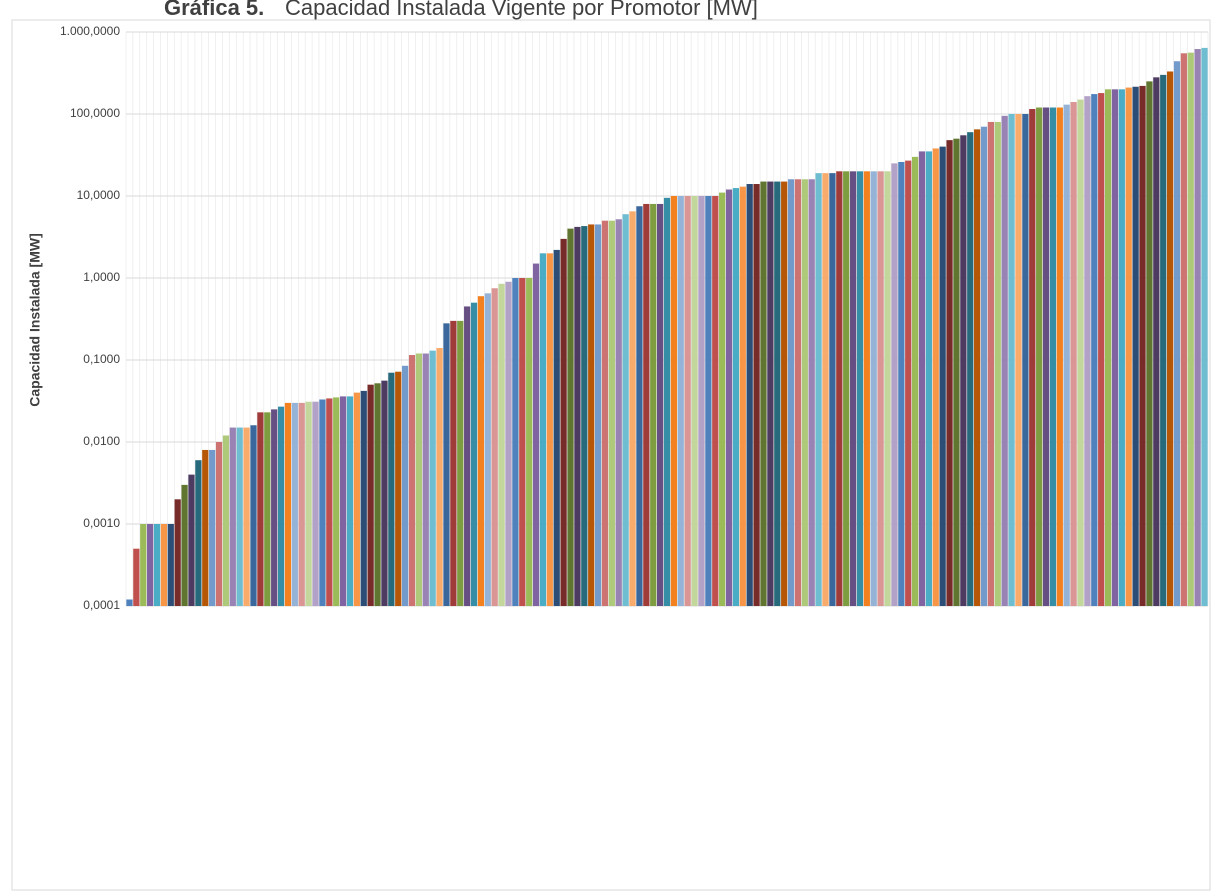 This screenshot has width=1211, height=891. I want to click on y-tick-label: 100,0000, so click(95, 113).